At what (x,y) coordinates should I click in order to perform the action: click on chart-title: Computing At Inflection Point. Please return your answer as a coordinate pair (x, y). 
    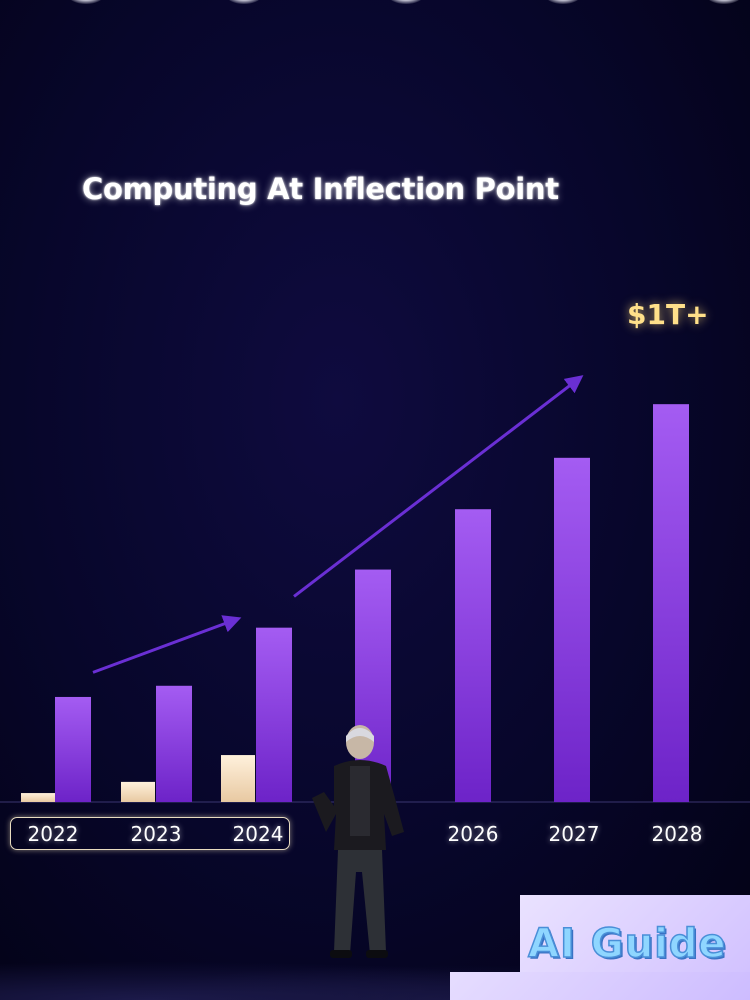
    Looking at the image, I should click on (320, 189).